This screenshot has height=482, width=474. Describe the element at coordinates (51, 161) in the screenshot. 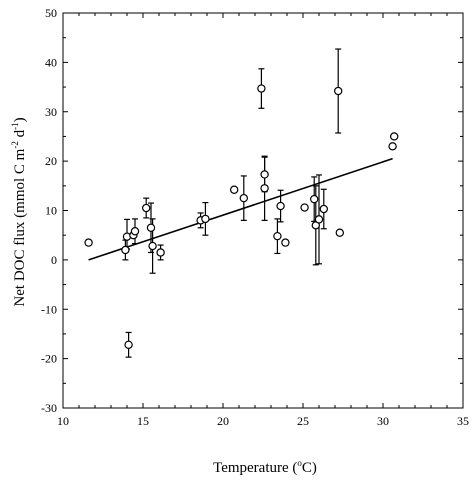

I see `y-tick-label: 20` at that location.